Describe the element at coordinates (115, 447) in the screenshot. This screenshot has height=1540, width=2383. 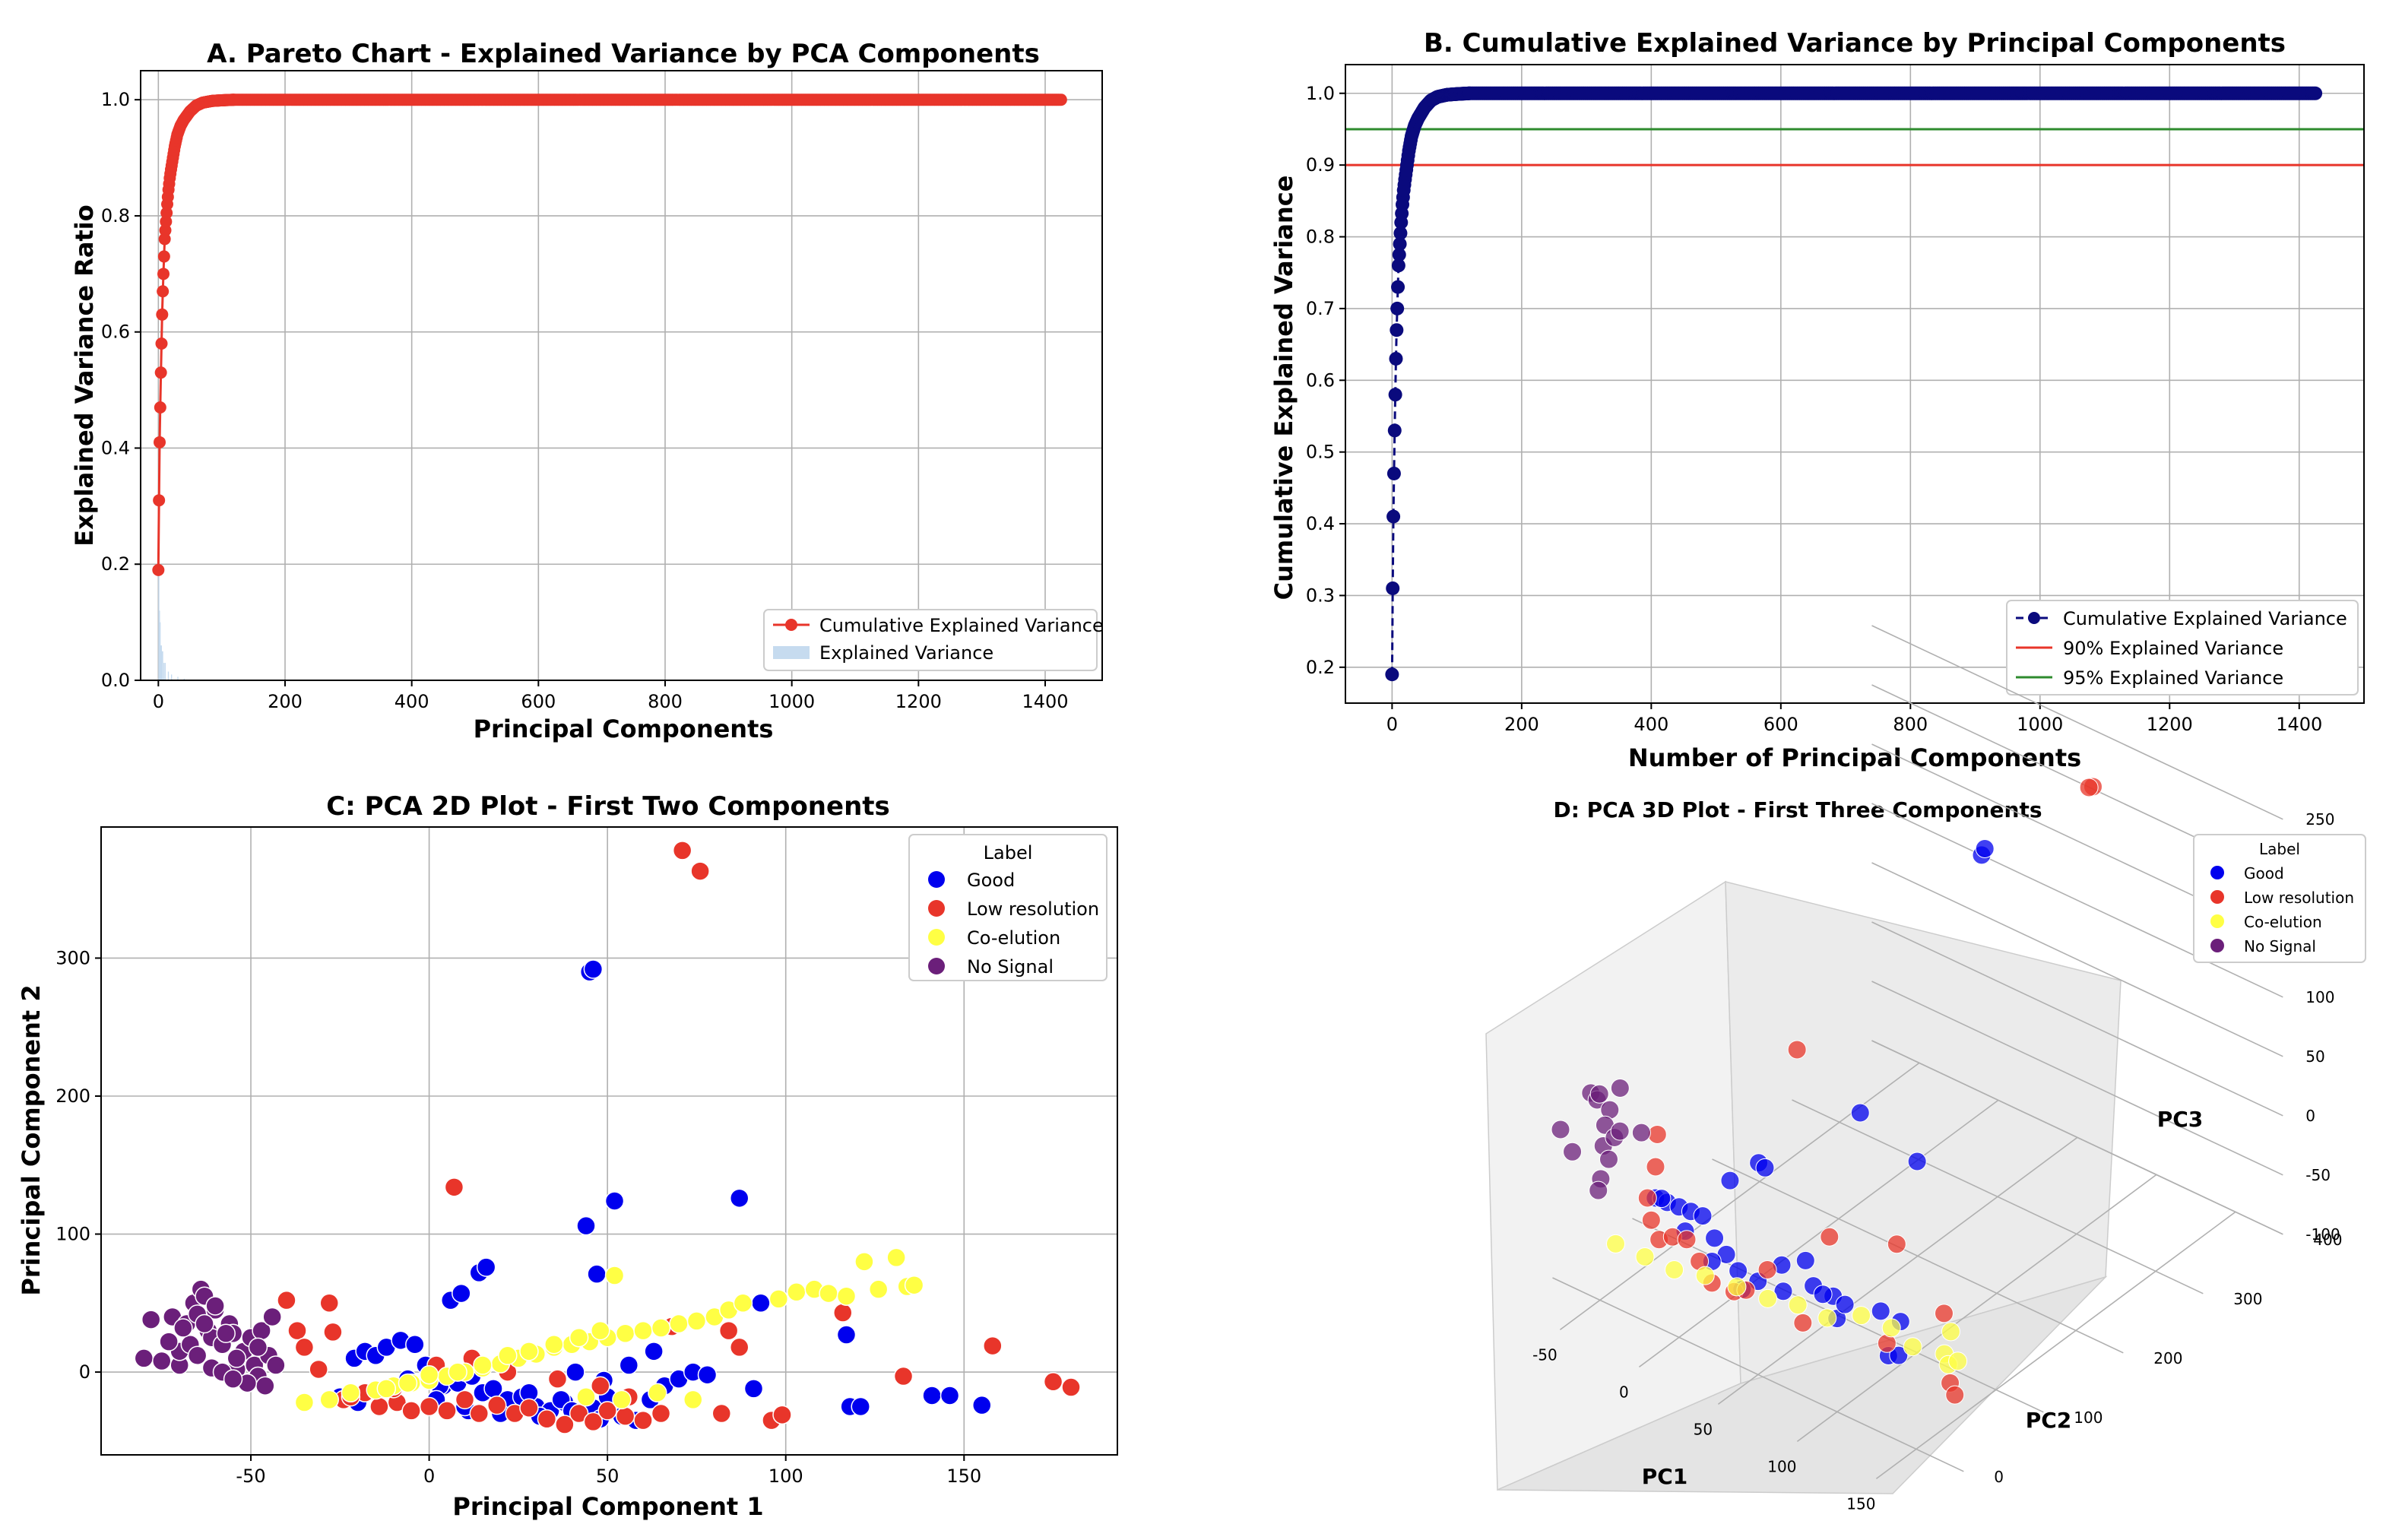
I see `tick-label-y: 0.4` at that location.